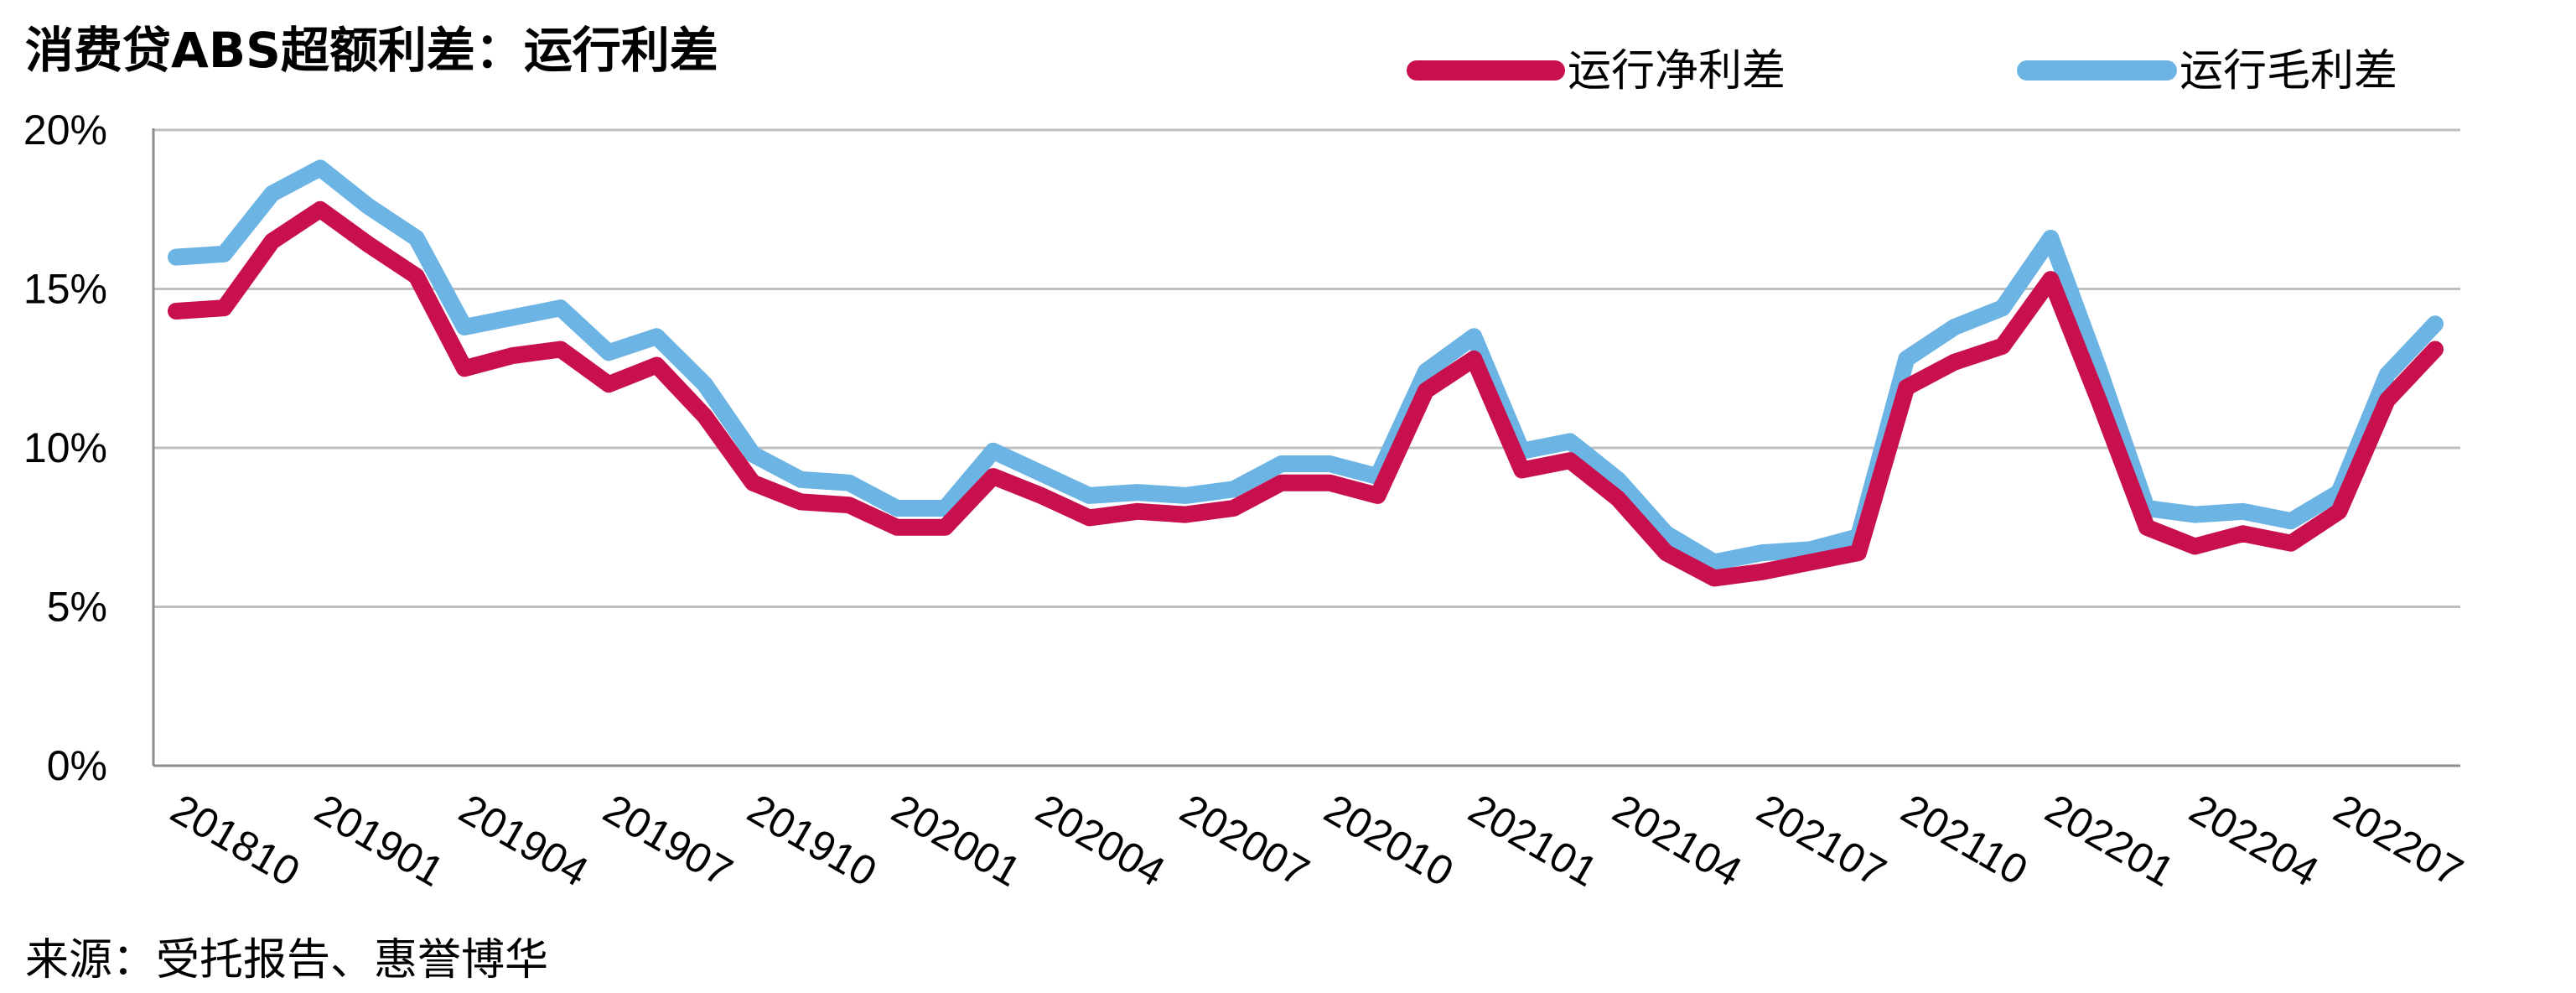  Describe the element at coordinates (1677, 840) in the screenshot. I see `x-tick-label: 202104` at that location.